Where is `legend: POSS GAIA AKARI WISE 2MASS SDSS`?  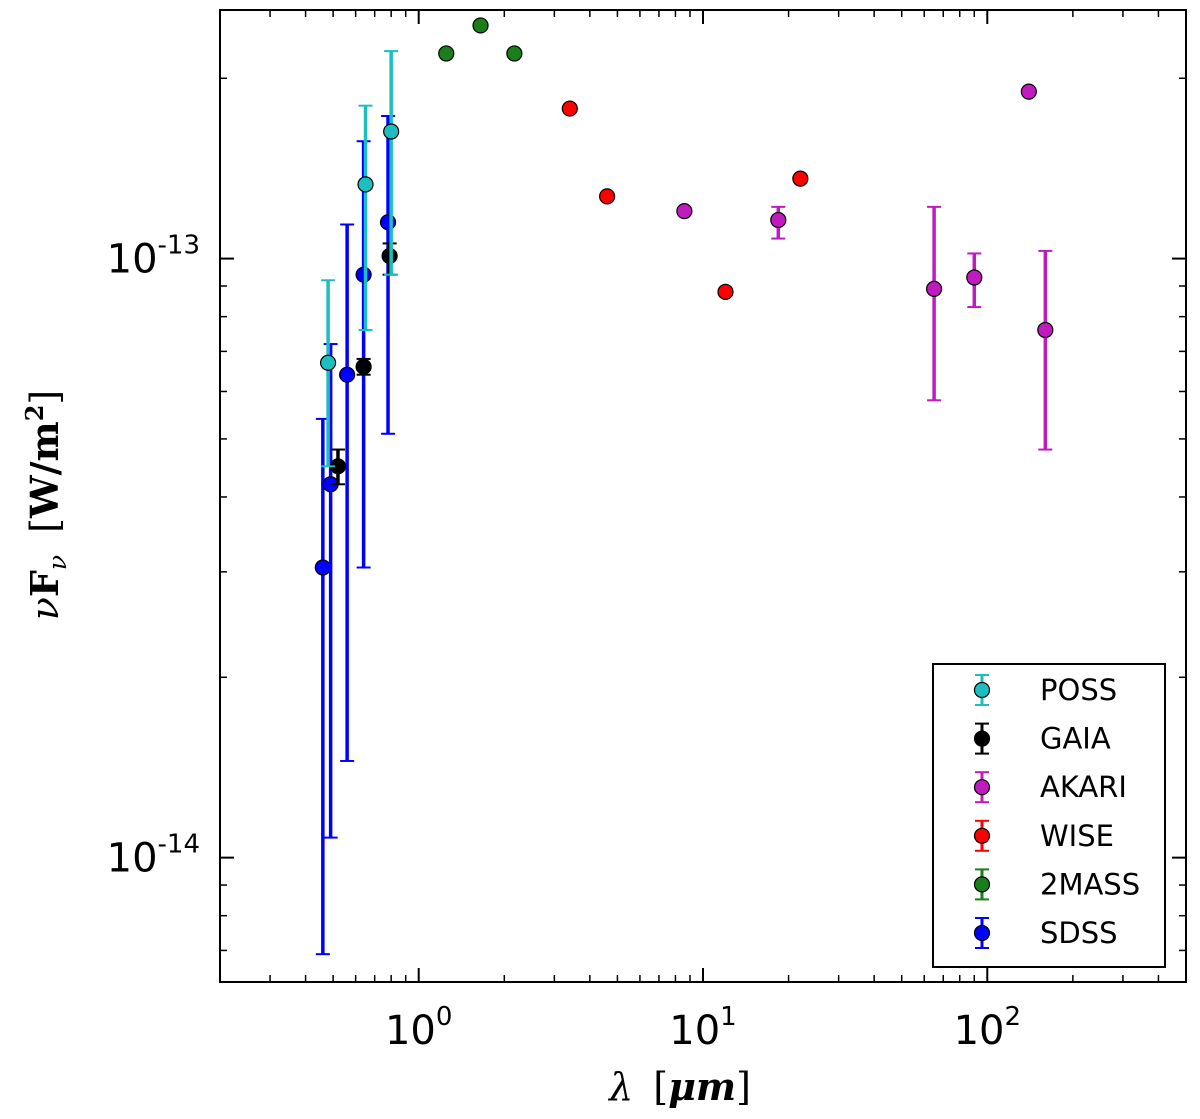 legend: POSS GAIA AKARI WISE 2MASS SDSS is located at coordinates (1049, 815).